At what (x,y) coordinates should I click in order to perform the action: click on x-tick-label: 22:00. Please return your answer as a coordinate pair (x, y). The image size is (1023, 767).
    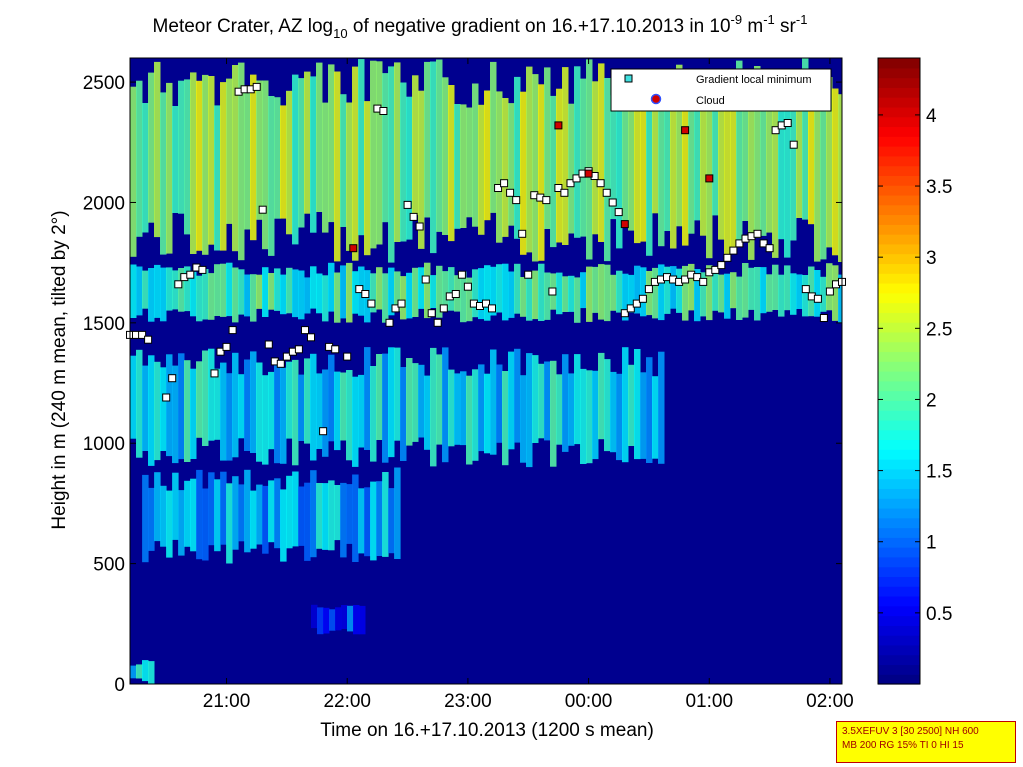
    Looking at the image, I should click on (347, 701).